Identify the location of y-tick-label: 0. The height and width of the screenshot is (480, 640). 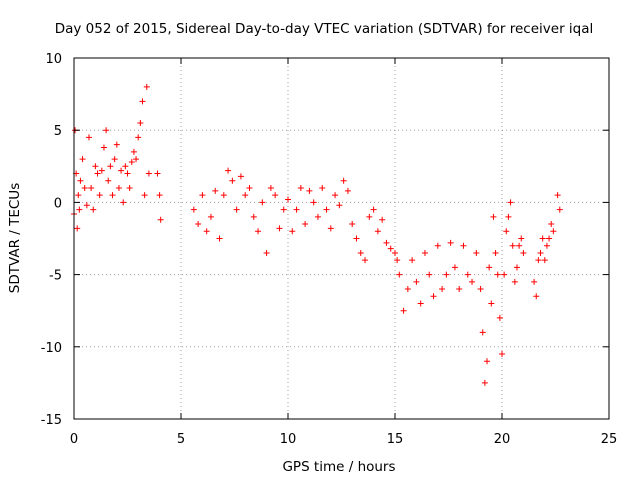
(58, 203).